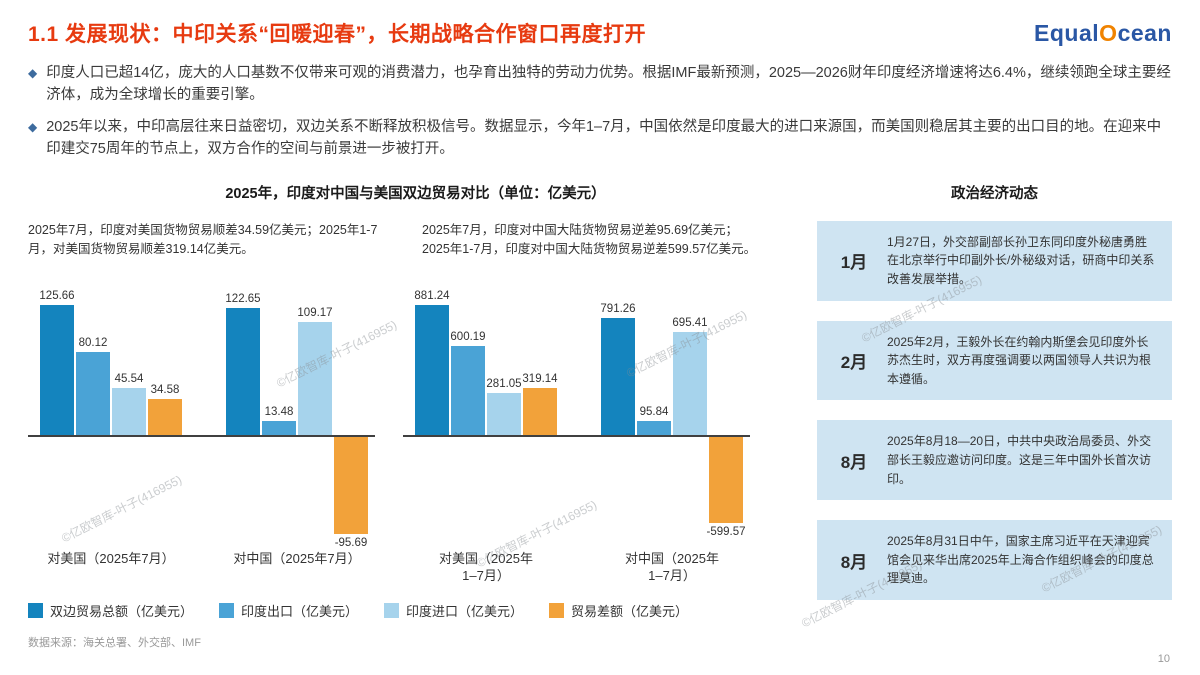 This screenshot has height=675, width=1200. Describe the element at coordinates (129, 378) in the screenshot. I see `bar-value-label: 45.54` at that location.